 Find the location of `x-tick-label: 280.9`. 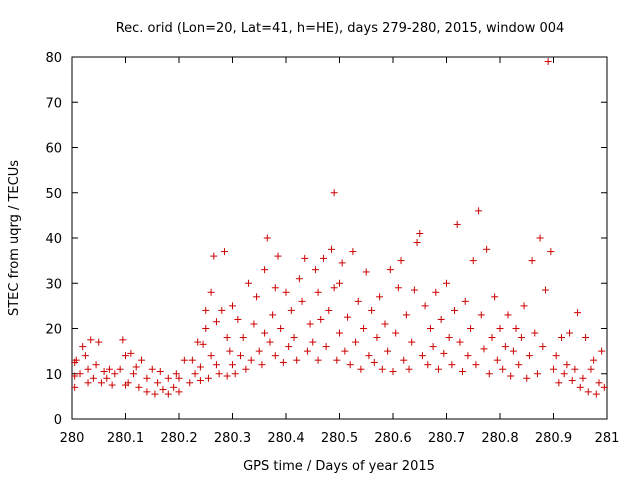

x-tick-label: 280.9 is located at coordinates (553, 438).